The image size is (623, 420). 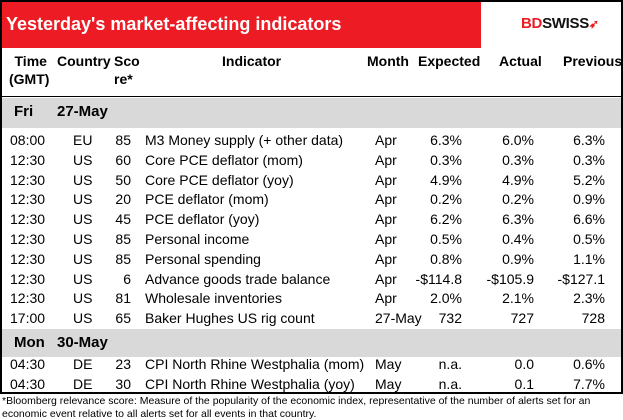 I want to click on cell-expected: 2.0%, so click(x=446, y=298).